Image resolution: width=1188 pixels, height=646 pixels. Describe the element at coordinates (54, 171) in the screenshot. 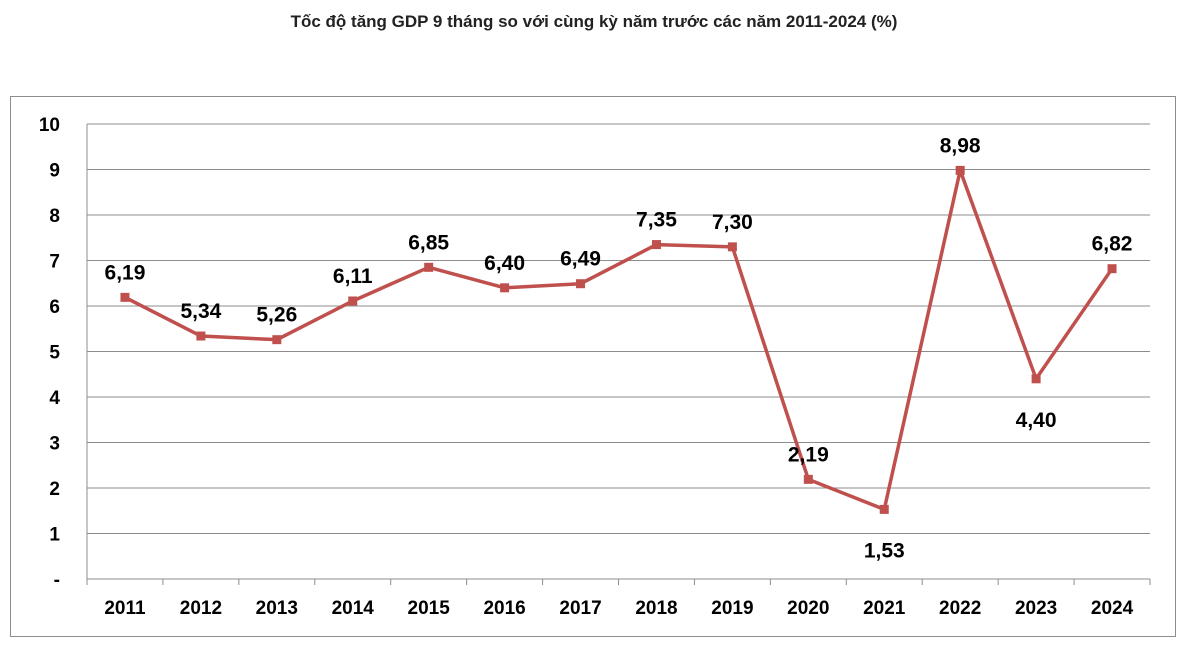

I see `y-tick-label: 9` at that location.